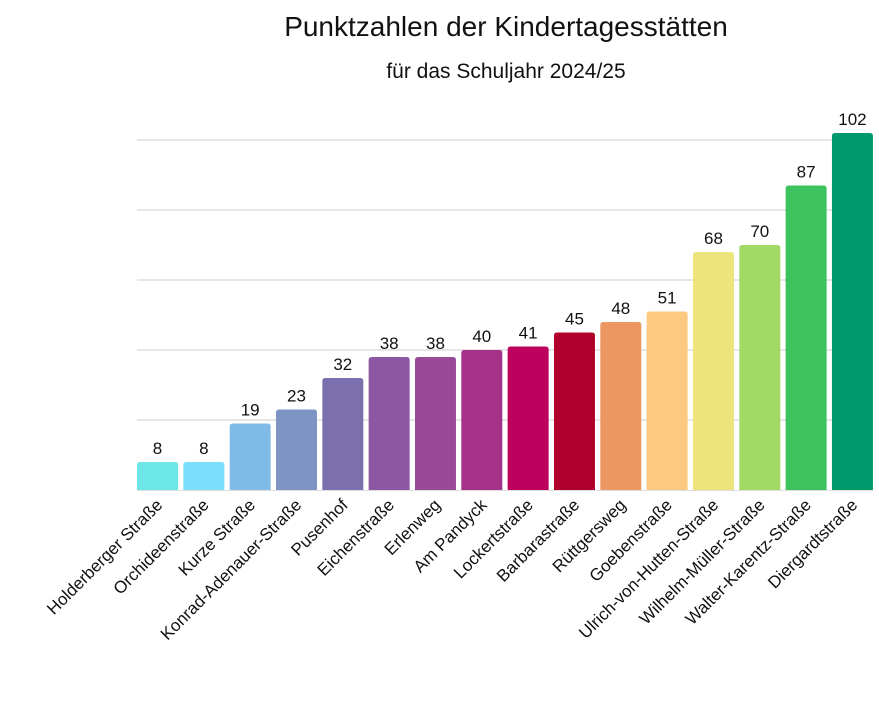  Describe the element at coordinates (759, 231) in the screenshot. I see `data-label: 70` at that location.